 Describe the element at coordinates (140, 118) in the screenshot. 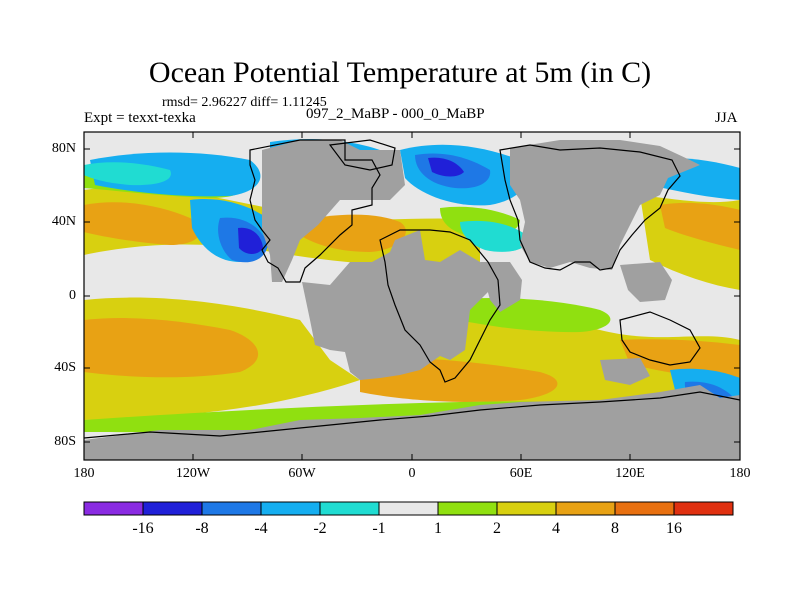

I see `experiment-label: Expt = texxt-texka` at that location.